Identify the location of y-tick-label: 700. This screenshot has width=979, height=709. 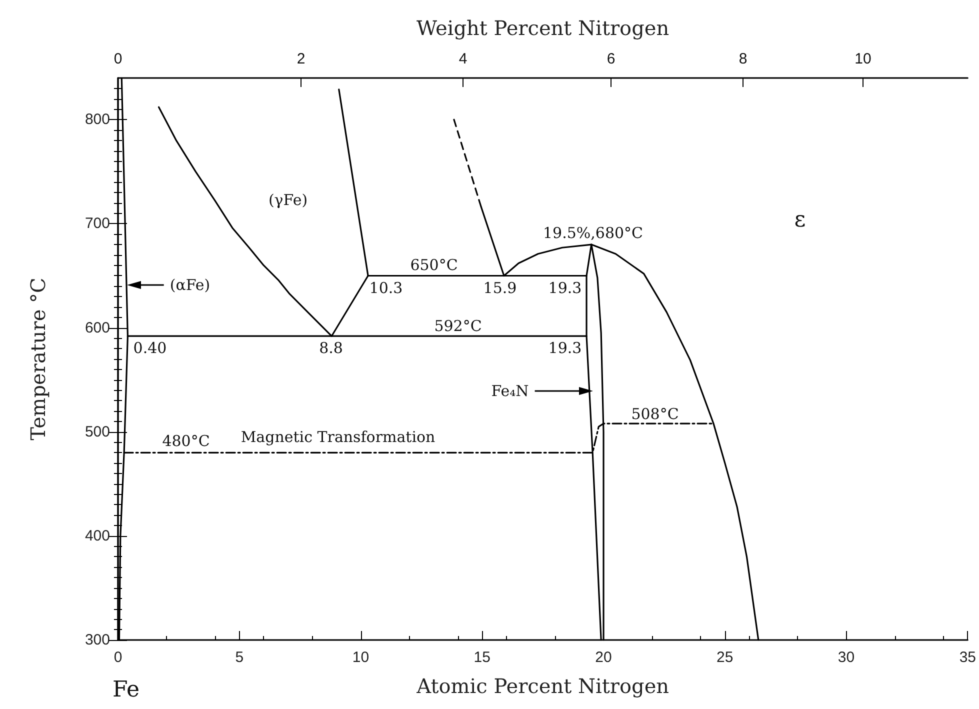
(97, 223).